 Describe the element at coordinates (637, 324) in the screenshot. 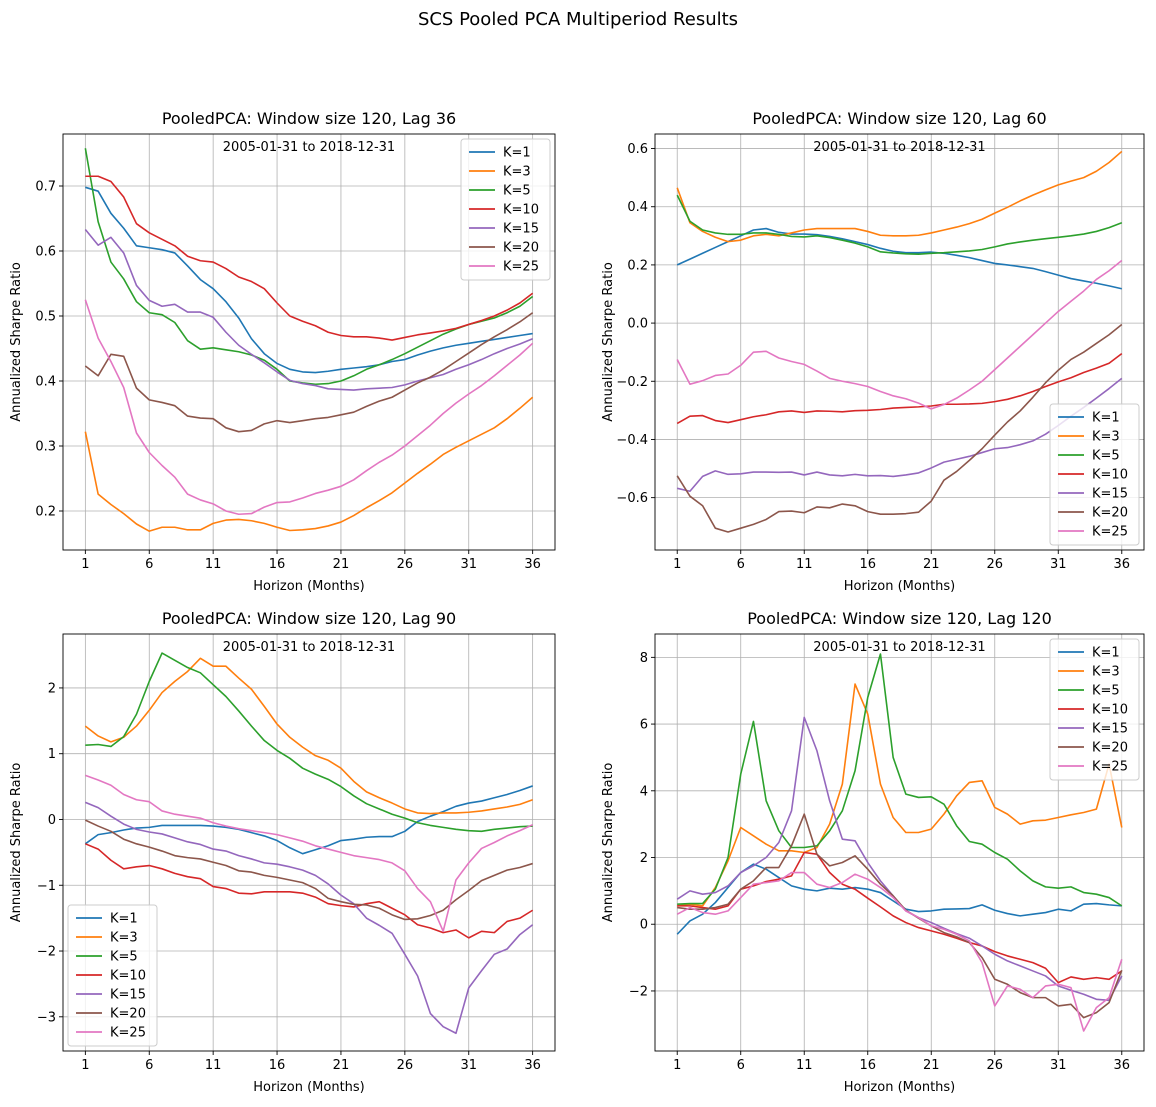

I see `y-tick-label: 0.0` at that location.